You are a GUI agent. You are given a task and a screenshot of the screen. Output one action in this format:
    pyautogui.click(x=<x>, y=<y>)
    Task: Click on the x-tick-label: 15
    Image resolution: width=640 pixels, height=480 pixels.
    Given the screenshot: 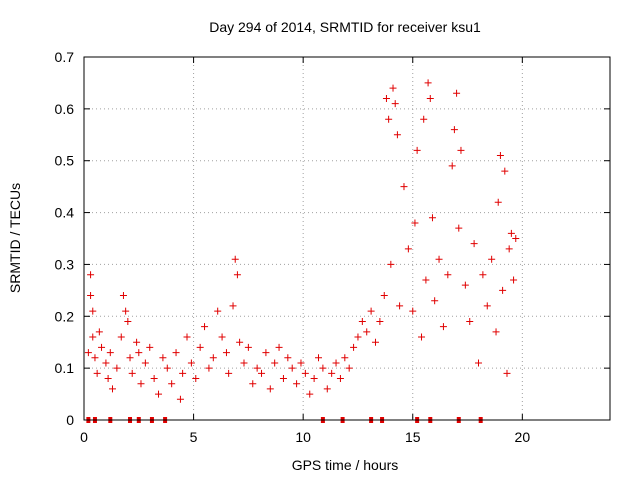 What is the action you would take?
    pyautogui.click(x=413, y=437)
    